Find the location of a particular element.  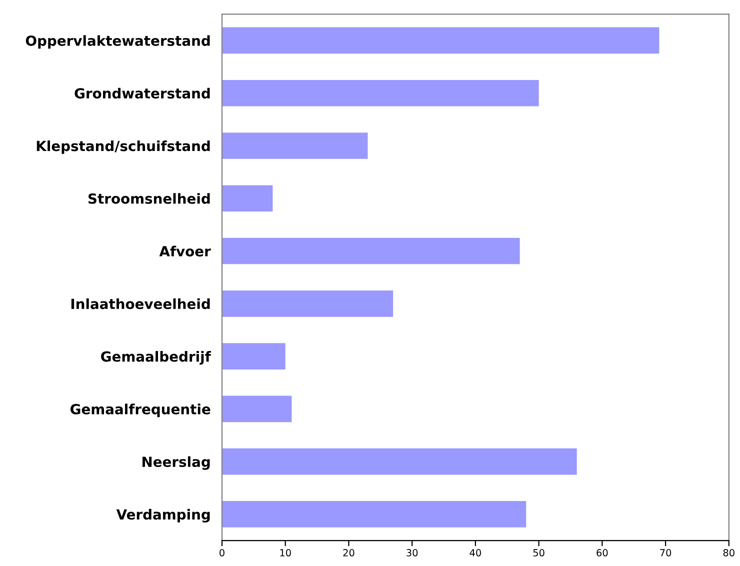

y-tick-label: Grondwaterstand is located at coordinates (142, 93).